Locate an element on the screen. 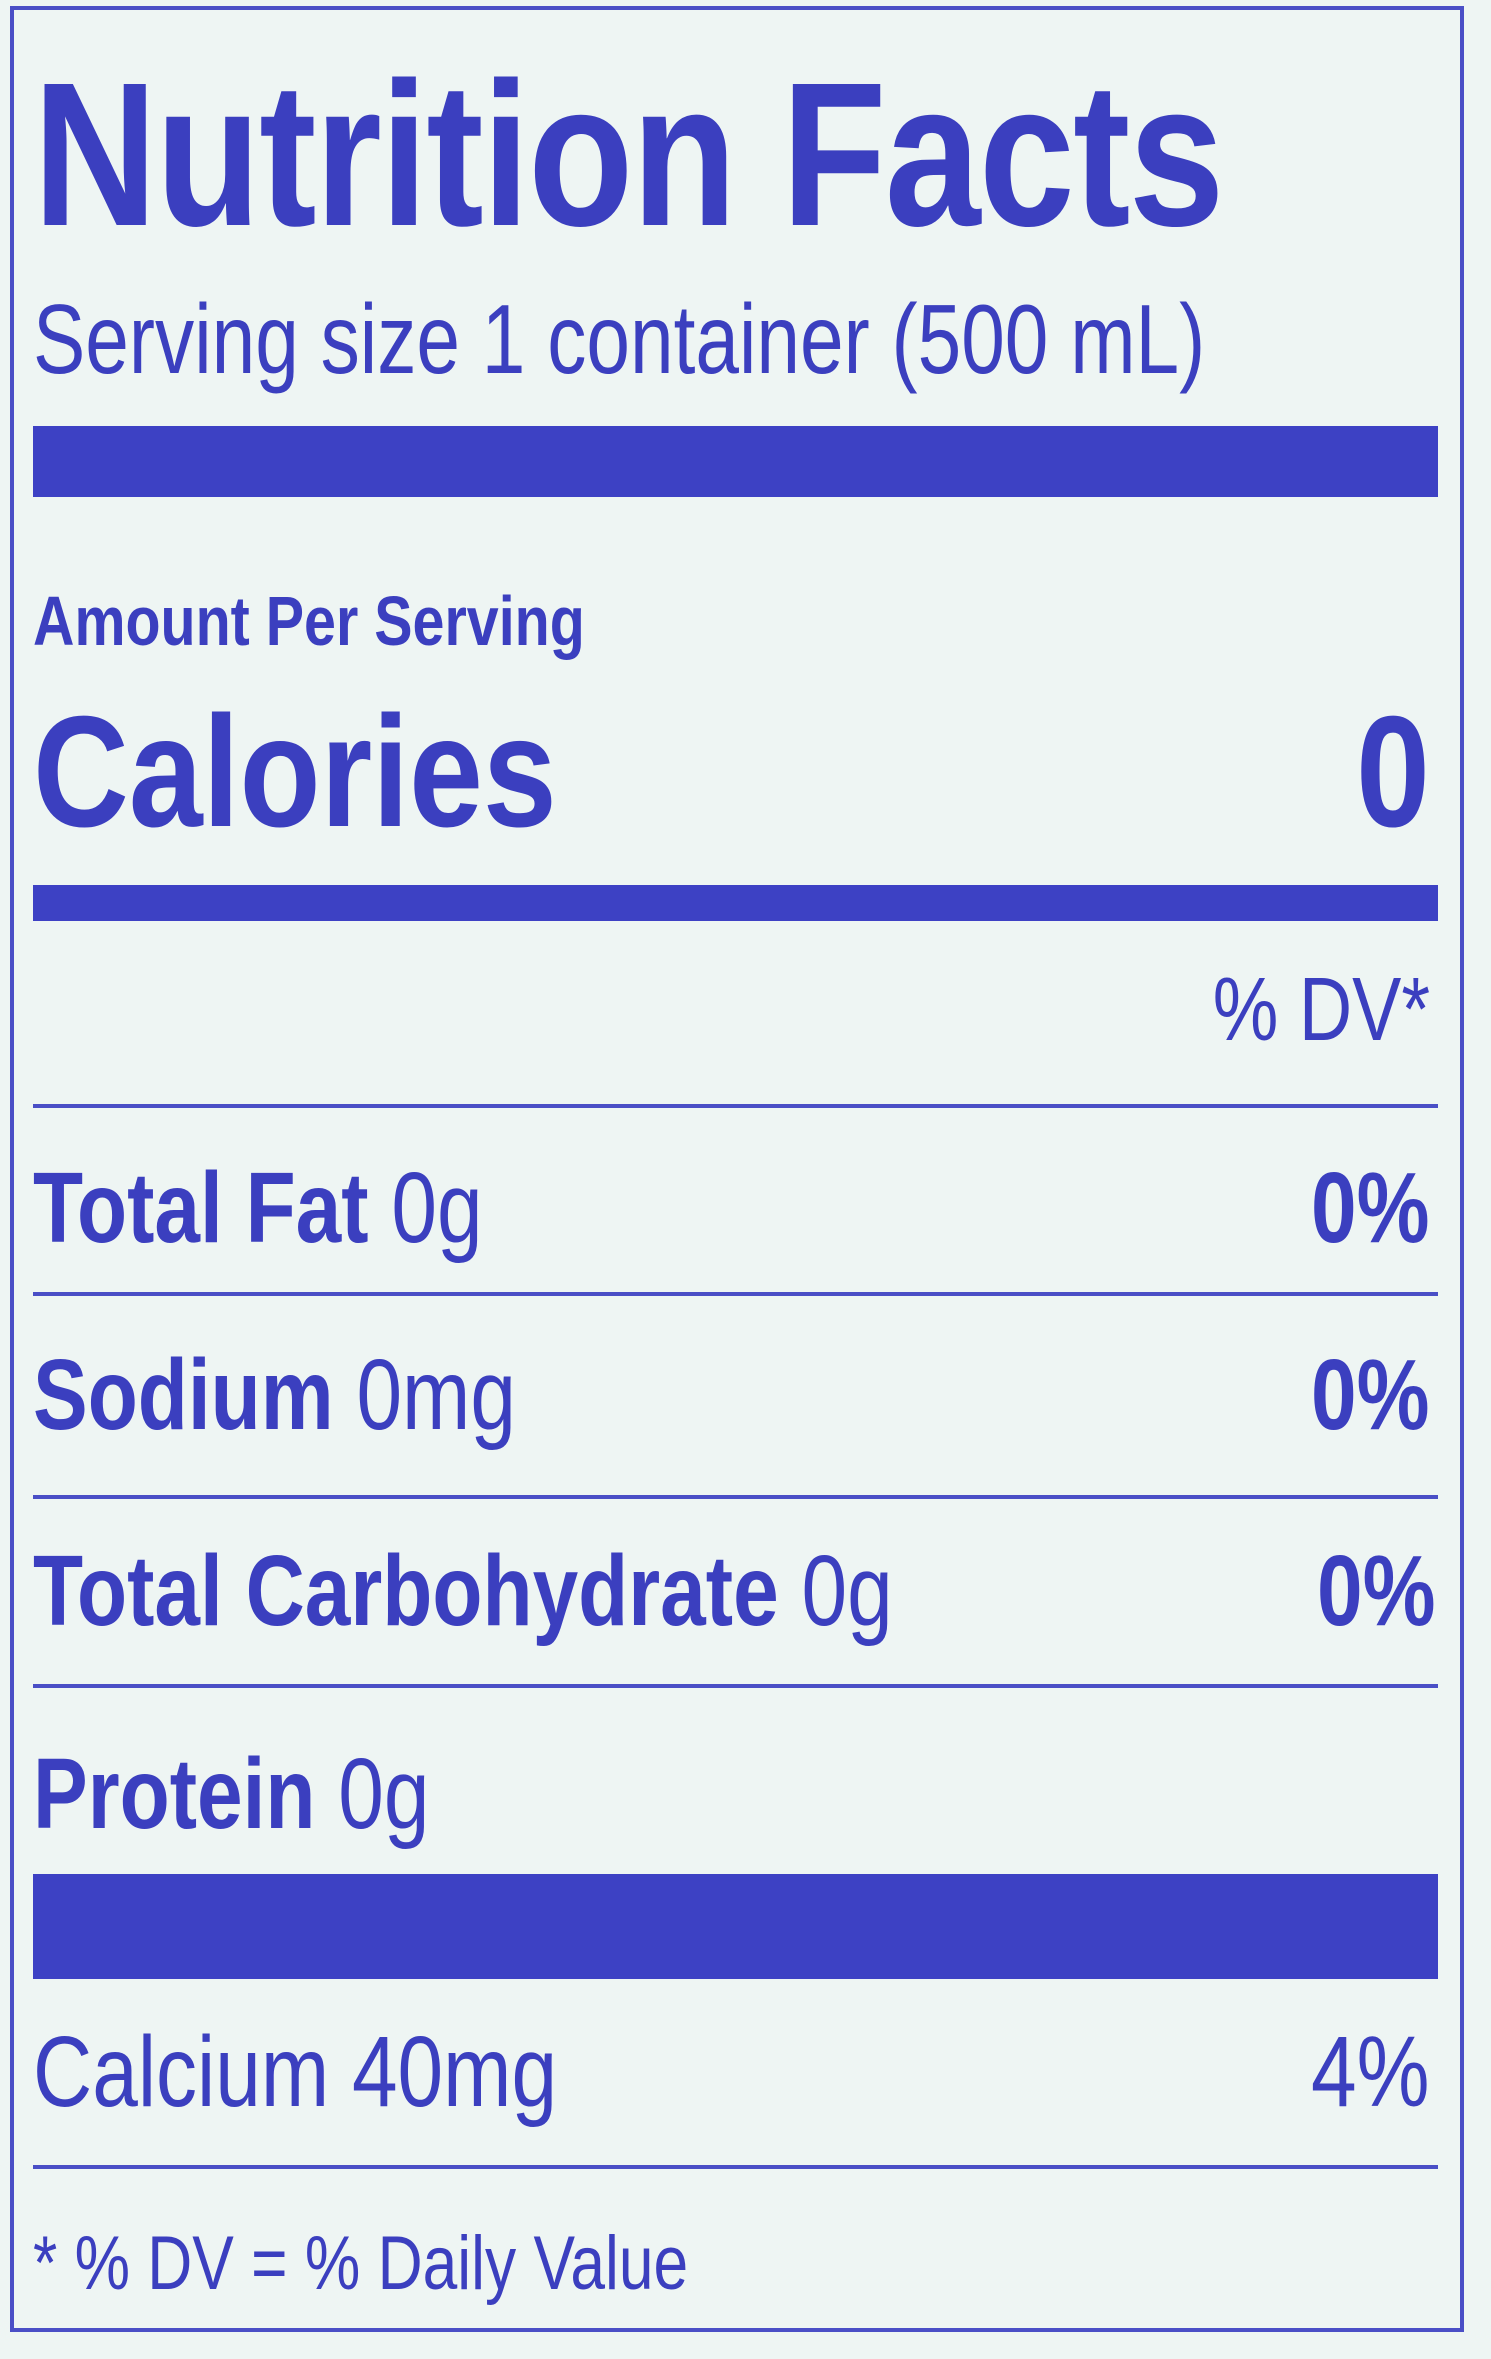  calories-label: Calories is located at coordinates (295, 772).